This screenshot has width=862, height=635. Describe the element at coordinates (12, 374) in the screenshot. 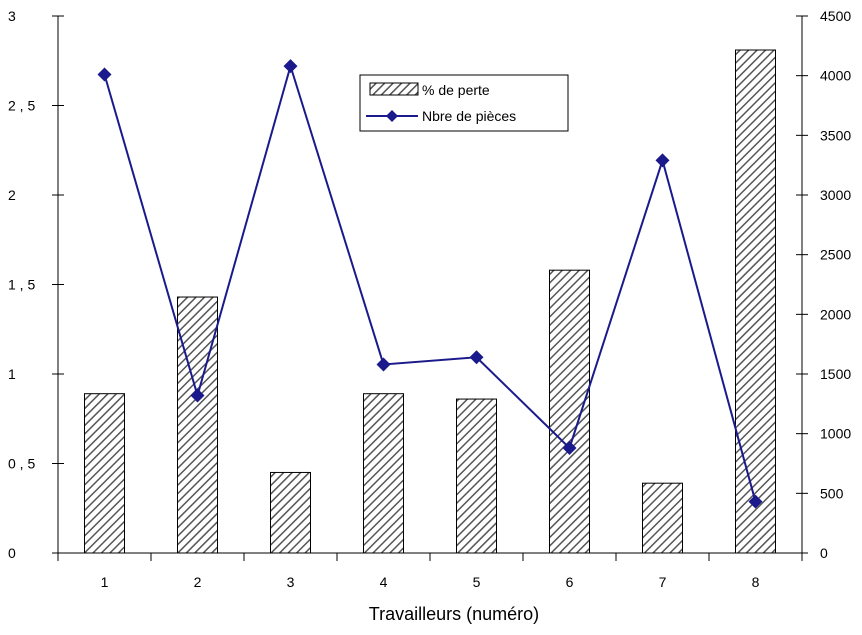

I see `y-tick-label-left: 1` at that location.